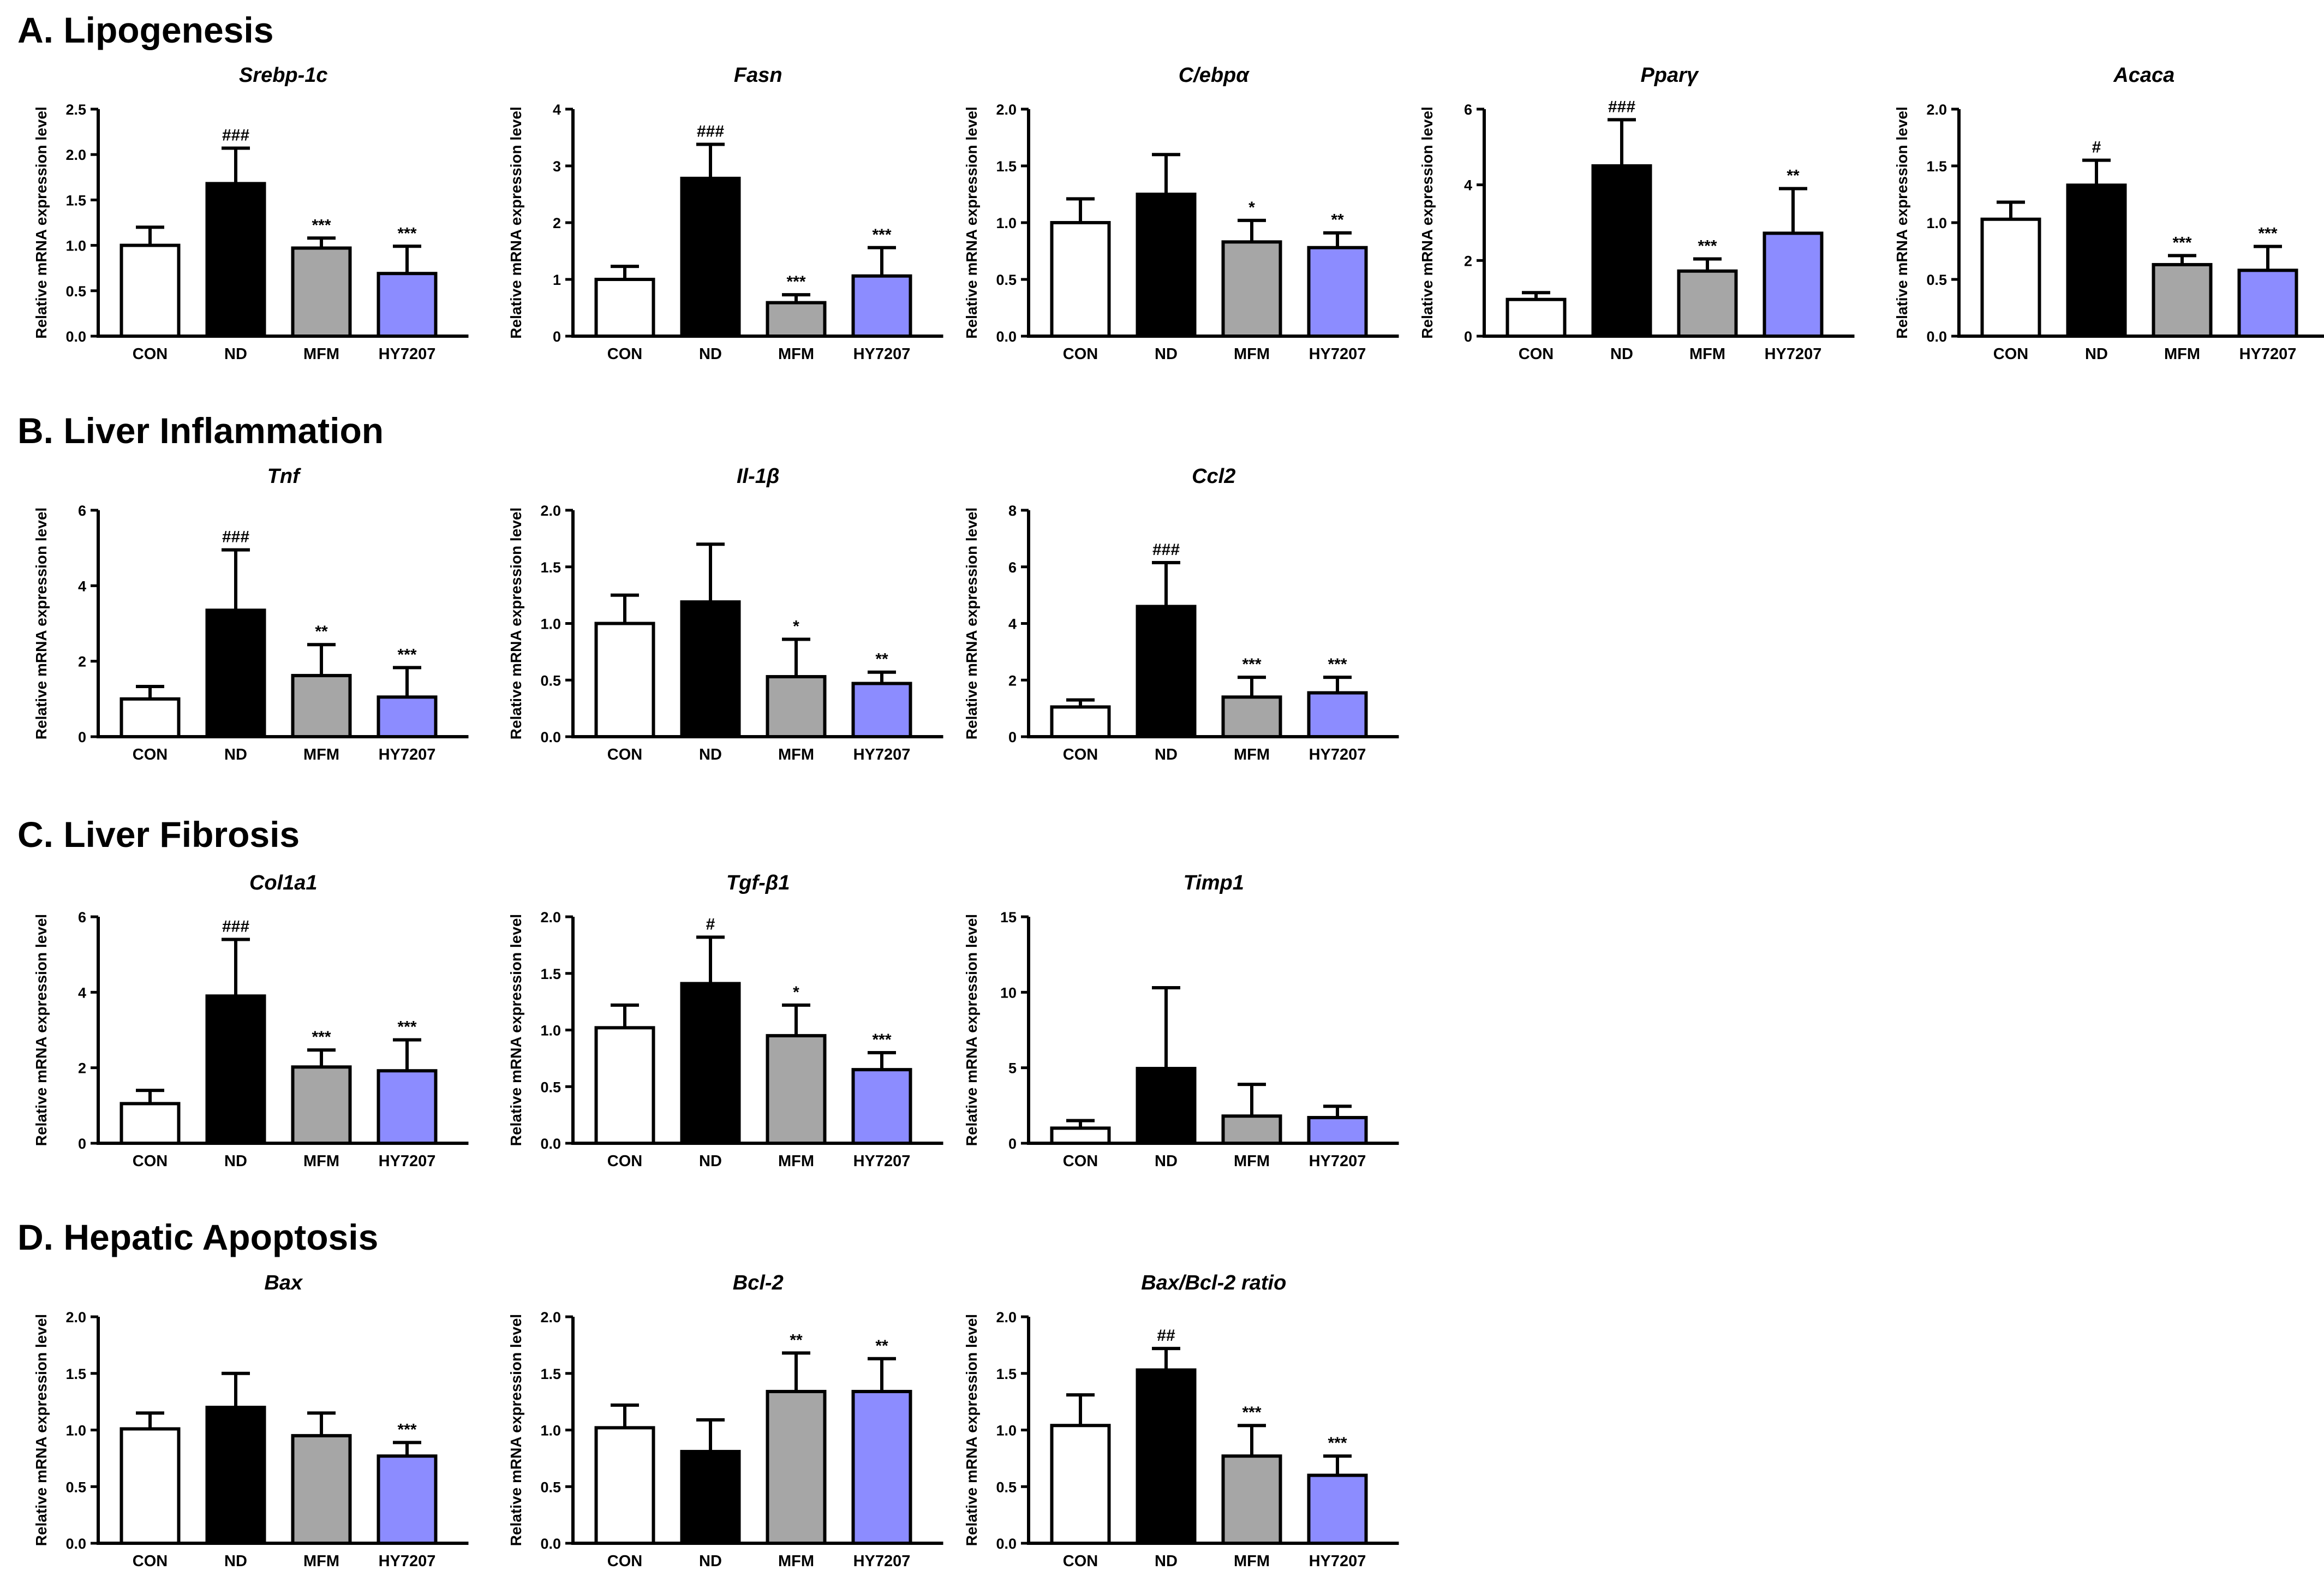 The image size is (2324, 1588). What do you see at coordinates (2143, 75) in the screenshot?
I see `chart-title: Acaca` at bounding box center [2143, 75].